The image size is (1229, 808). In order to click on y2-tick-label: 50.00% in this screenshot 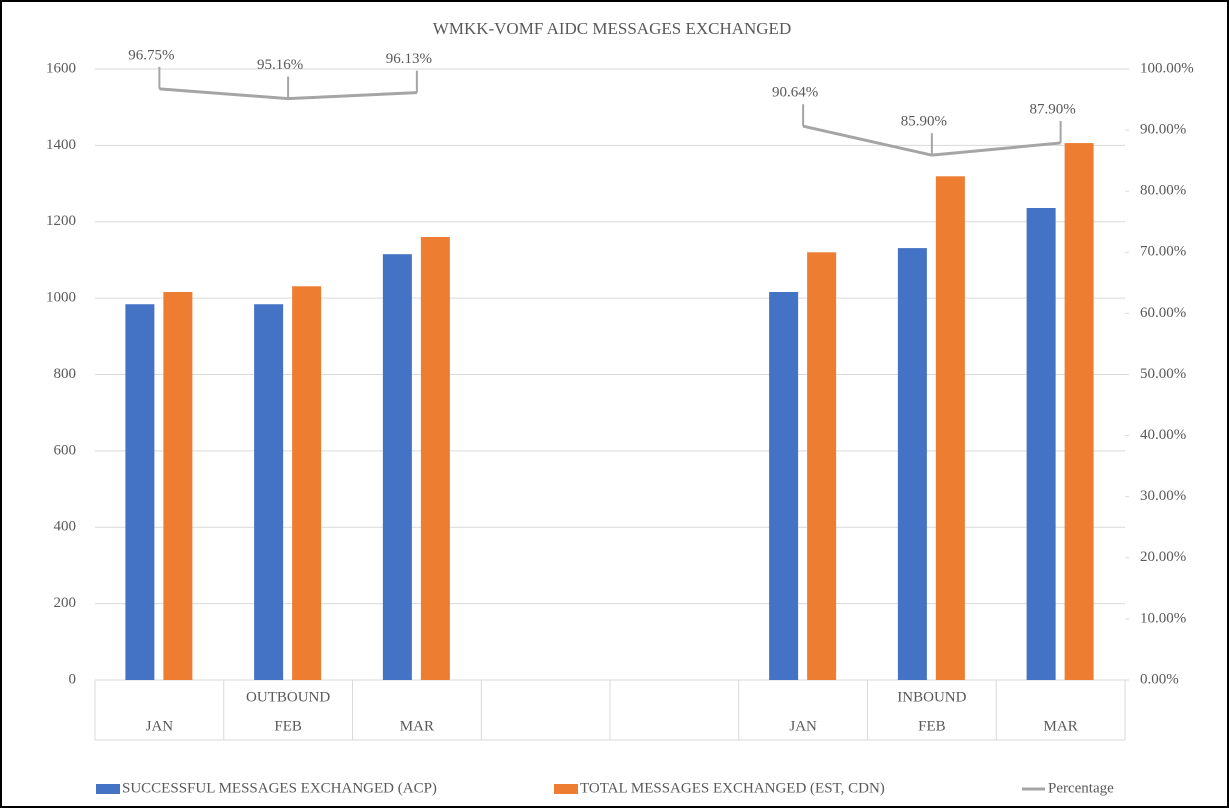, I will do `click(1163, 374)`.